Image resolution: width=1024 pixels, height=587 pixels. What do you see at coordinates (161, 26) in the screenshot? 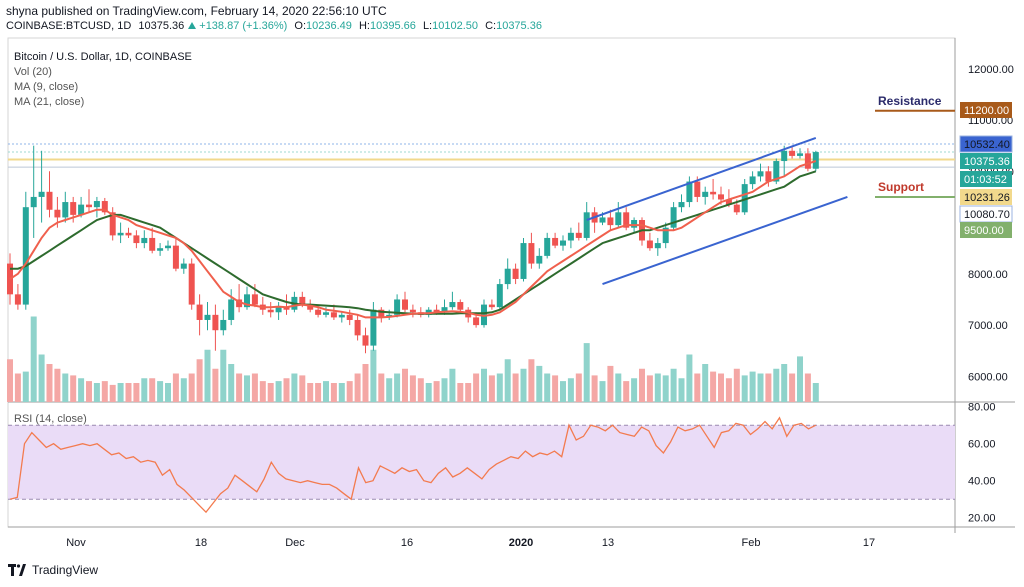
I see `last-price: 10375.36` at bounding box center [161, 26].